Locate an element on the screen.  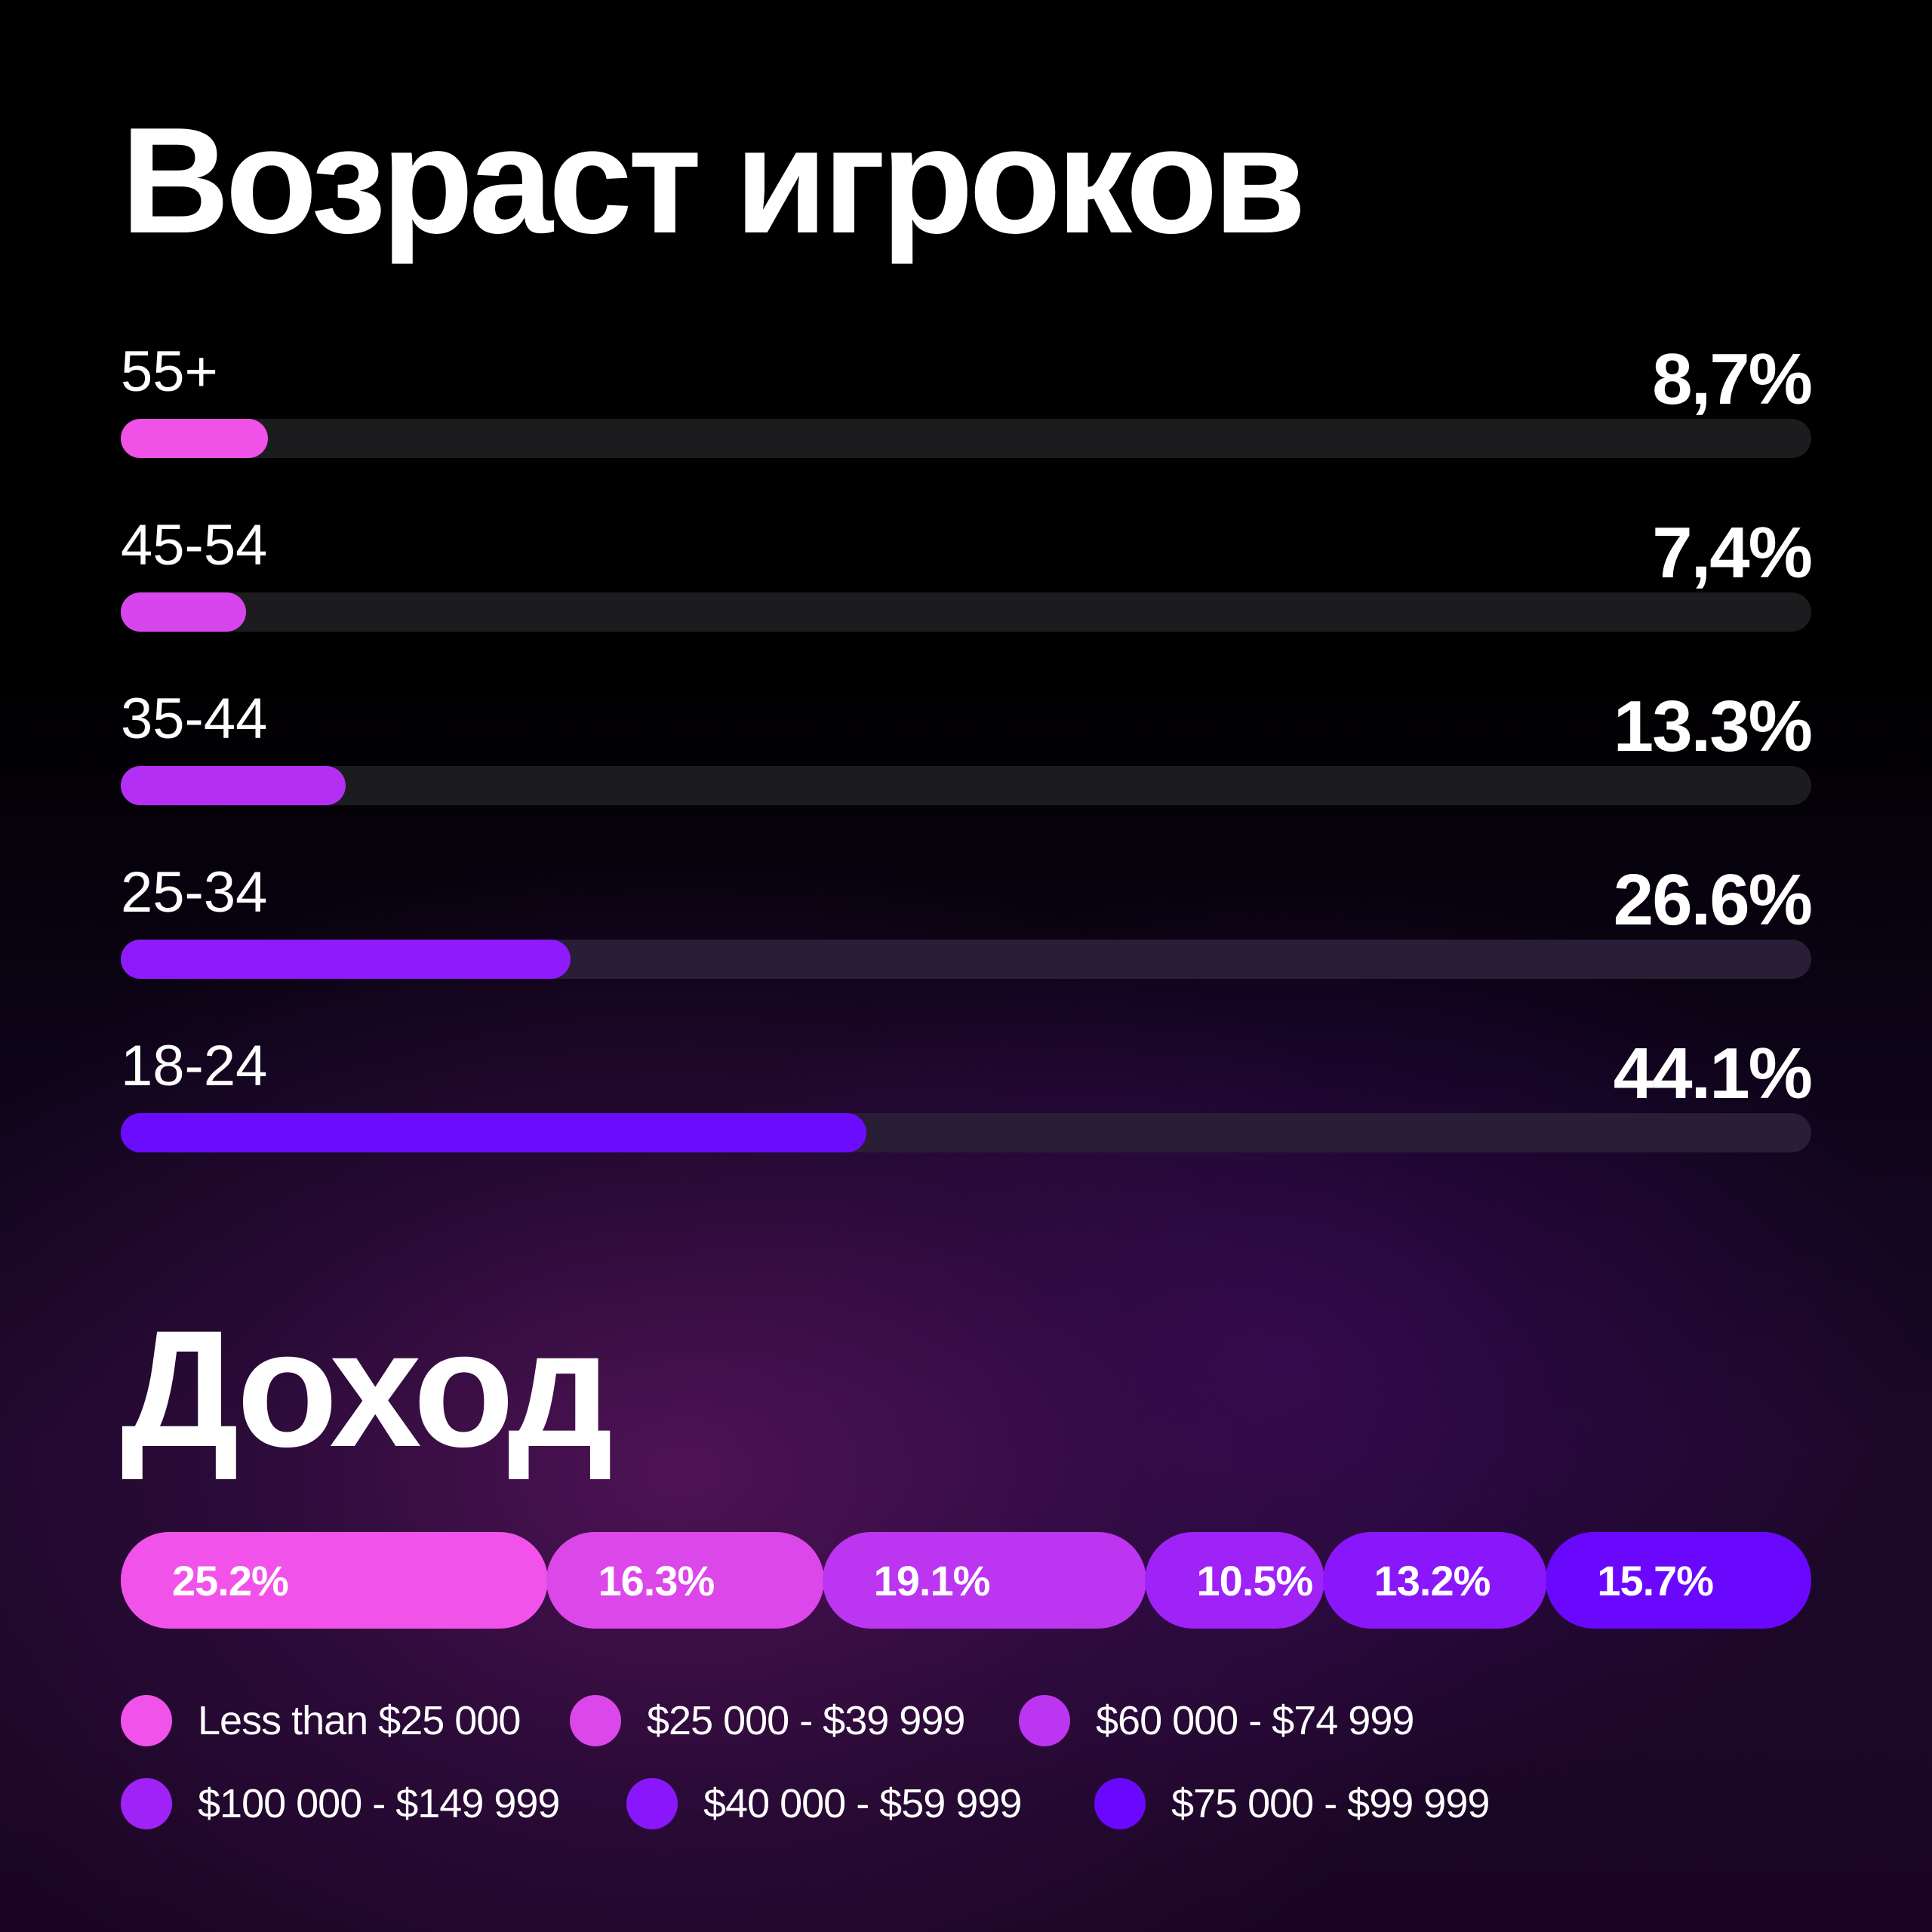
income-segment: 13.2% is located at coordinates (1435, 1580).